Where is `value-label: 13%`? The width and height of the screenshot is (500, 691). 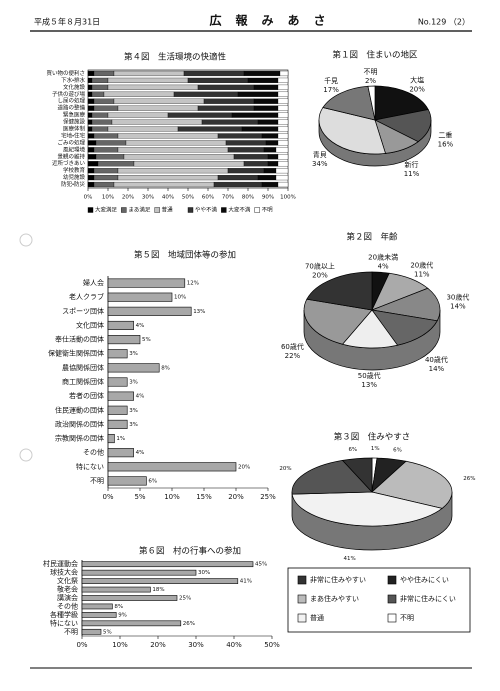 value-label: 13% is located at coordinates (199, 312).